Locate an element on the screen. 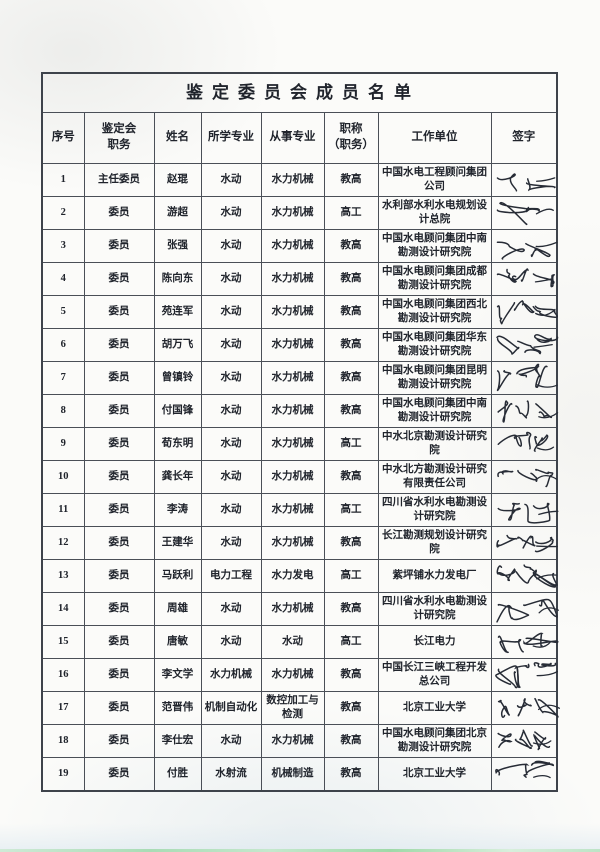 Image resolution: width=600 pixels, height=852 pixels. column-header: 签字 is located at coordinates (524, 138).